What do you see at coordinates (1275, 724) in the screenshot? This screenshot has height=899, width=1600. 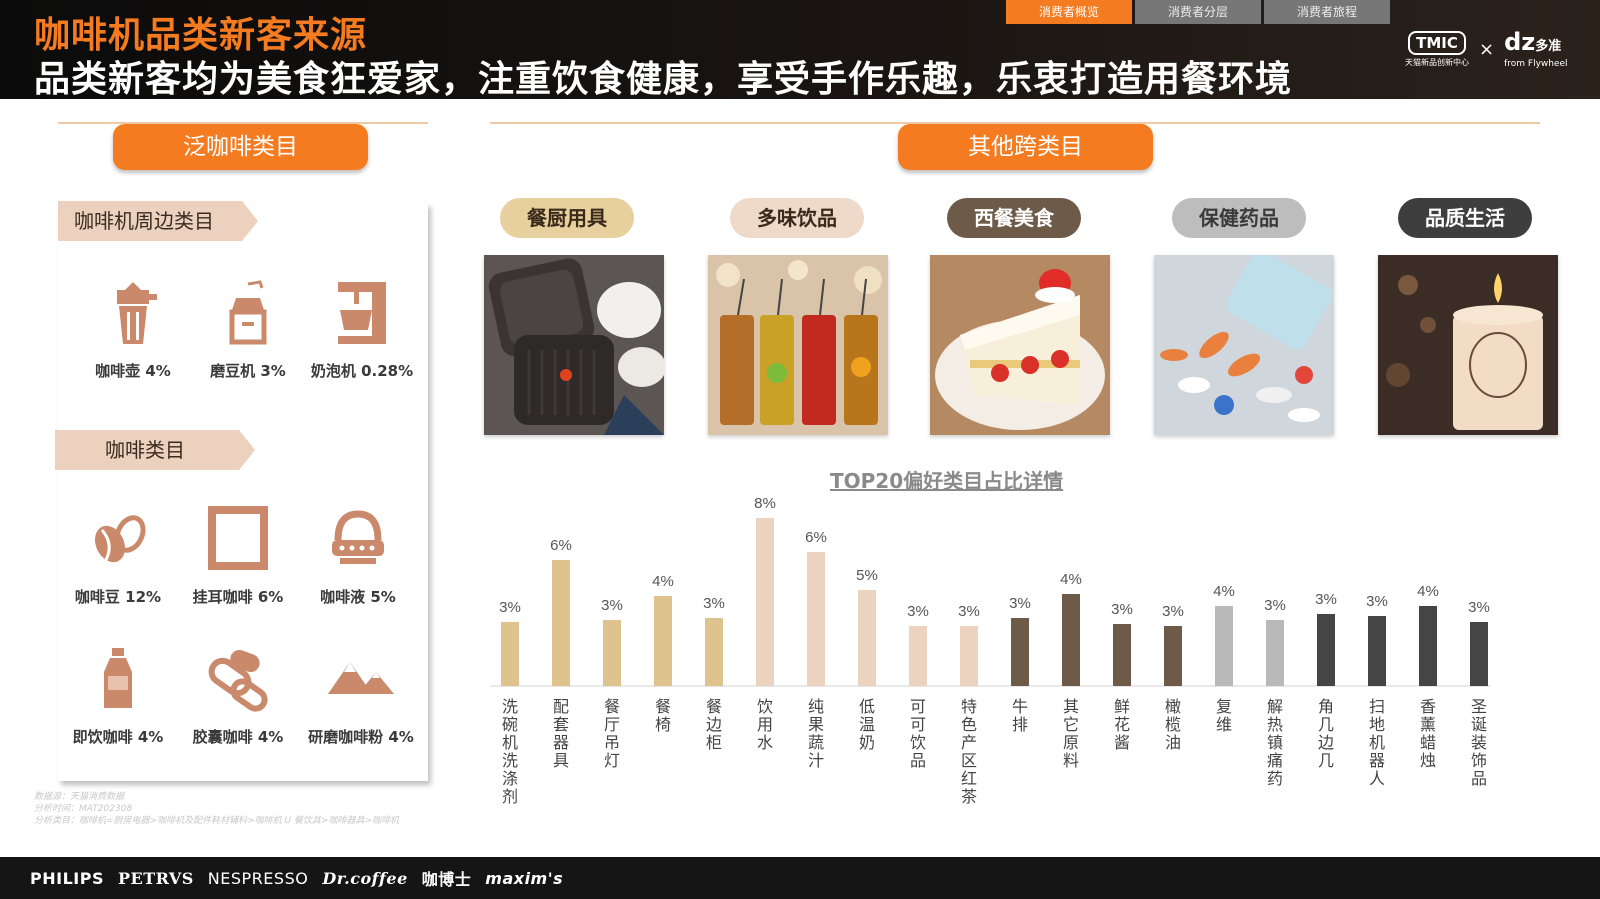 I see `category-label-char: 热` at bounding box center [1275, 724].